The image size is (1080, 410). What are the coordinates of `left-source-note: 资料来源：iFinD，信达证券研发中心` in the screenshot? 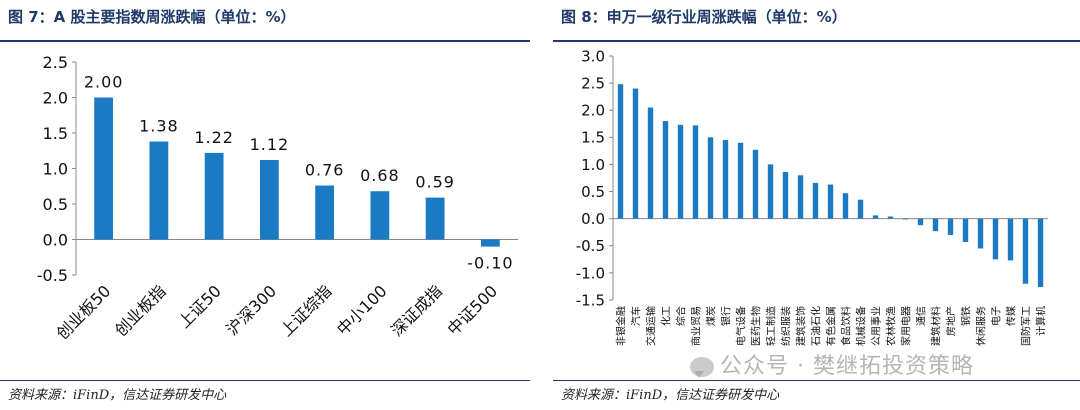 It's located at (117, 395).